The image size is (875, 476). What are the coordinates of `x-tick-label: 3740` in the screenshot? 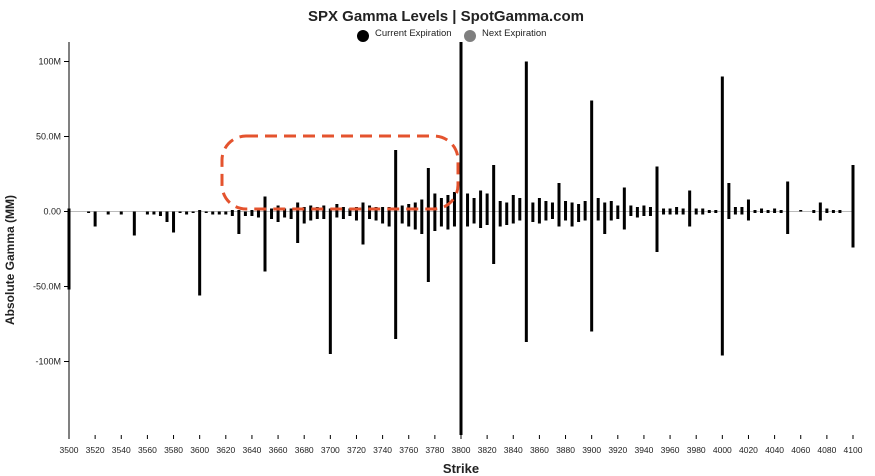 It's located at (382, 450).